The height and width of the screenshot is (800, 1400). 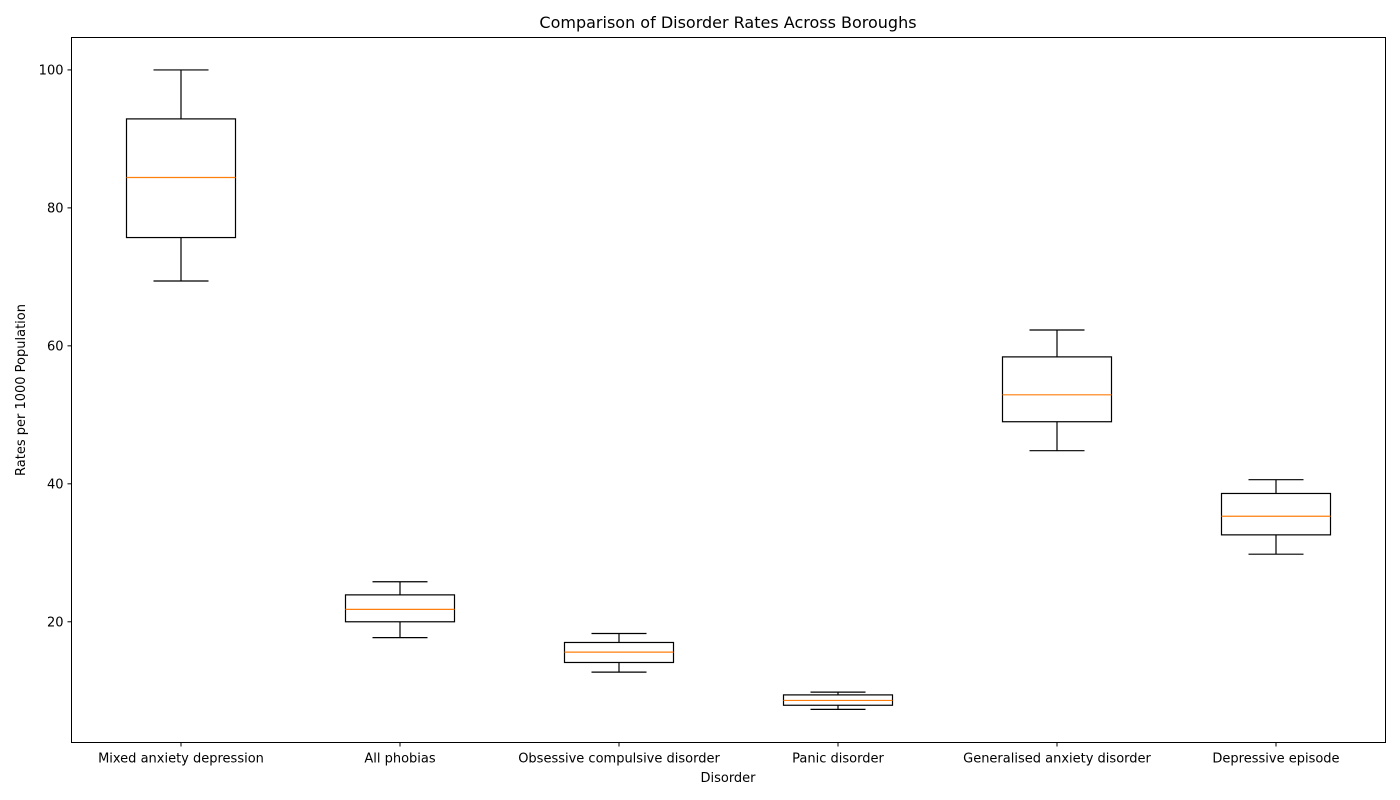 What do you see at coordinates (51, 70) in the screenshot?
I see `y-tick-label: 100` at bounding box center [51, 70].